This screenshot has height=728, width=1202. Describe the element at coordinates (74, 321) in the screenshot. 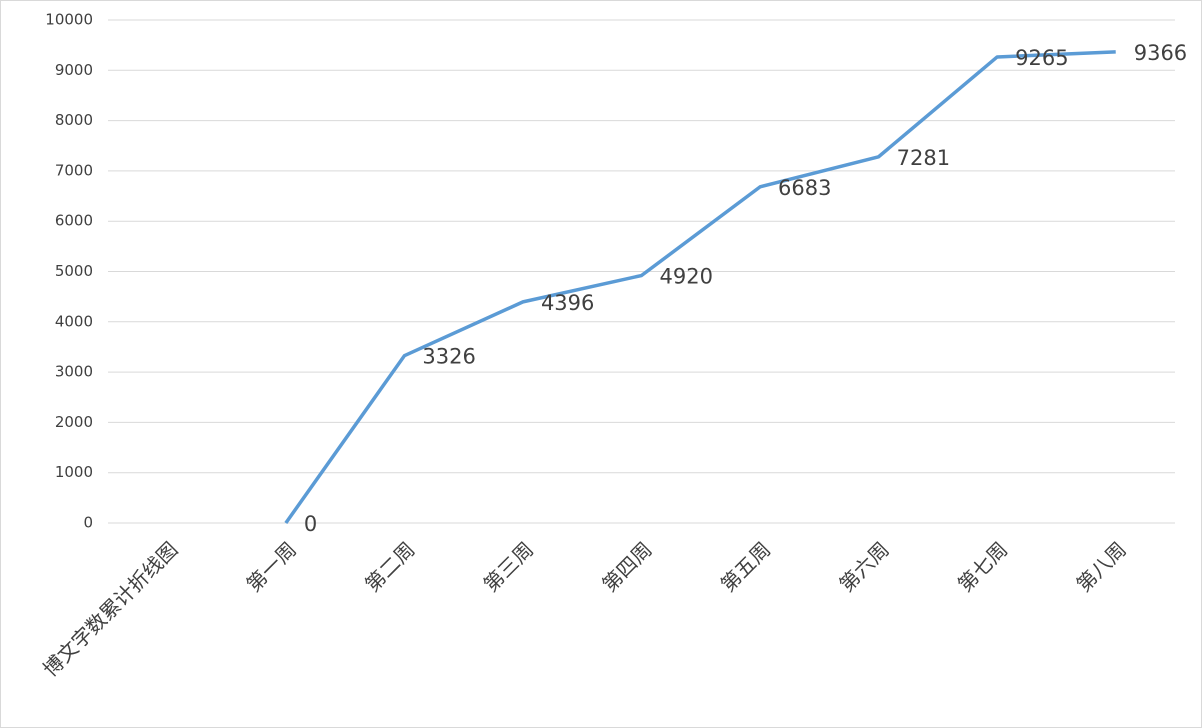

I see `y-tick-label: 4000` at that location.